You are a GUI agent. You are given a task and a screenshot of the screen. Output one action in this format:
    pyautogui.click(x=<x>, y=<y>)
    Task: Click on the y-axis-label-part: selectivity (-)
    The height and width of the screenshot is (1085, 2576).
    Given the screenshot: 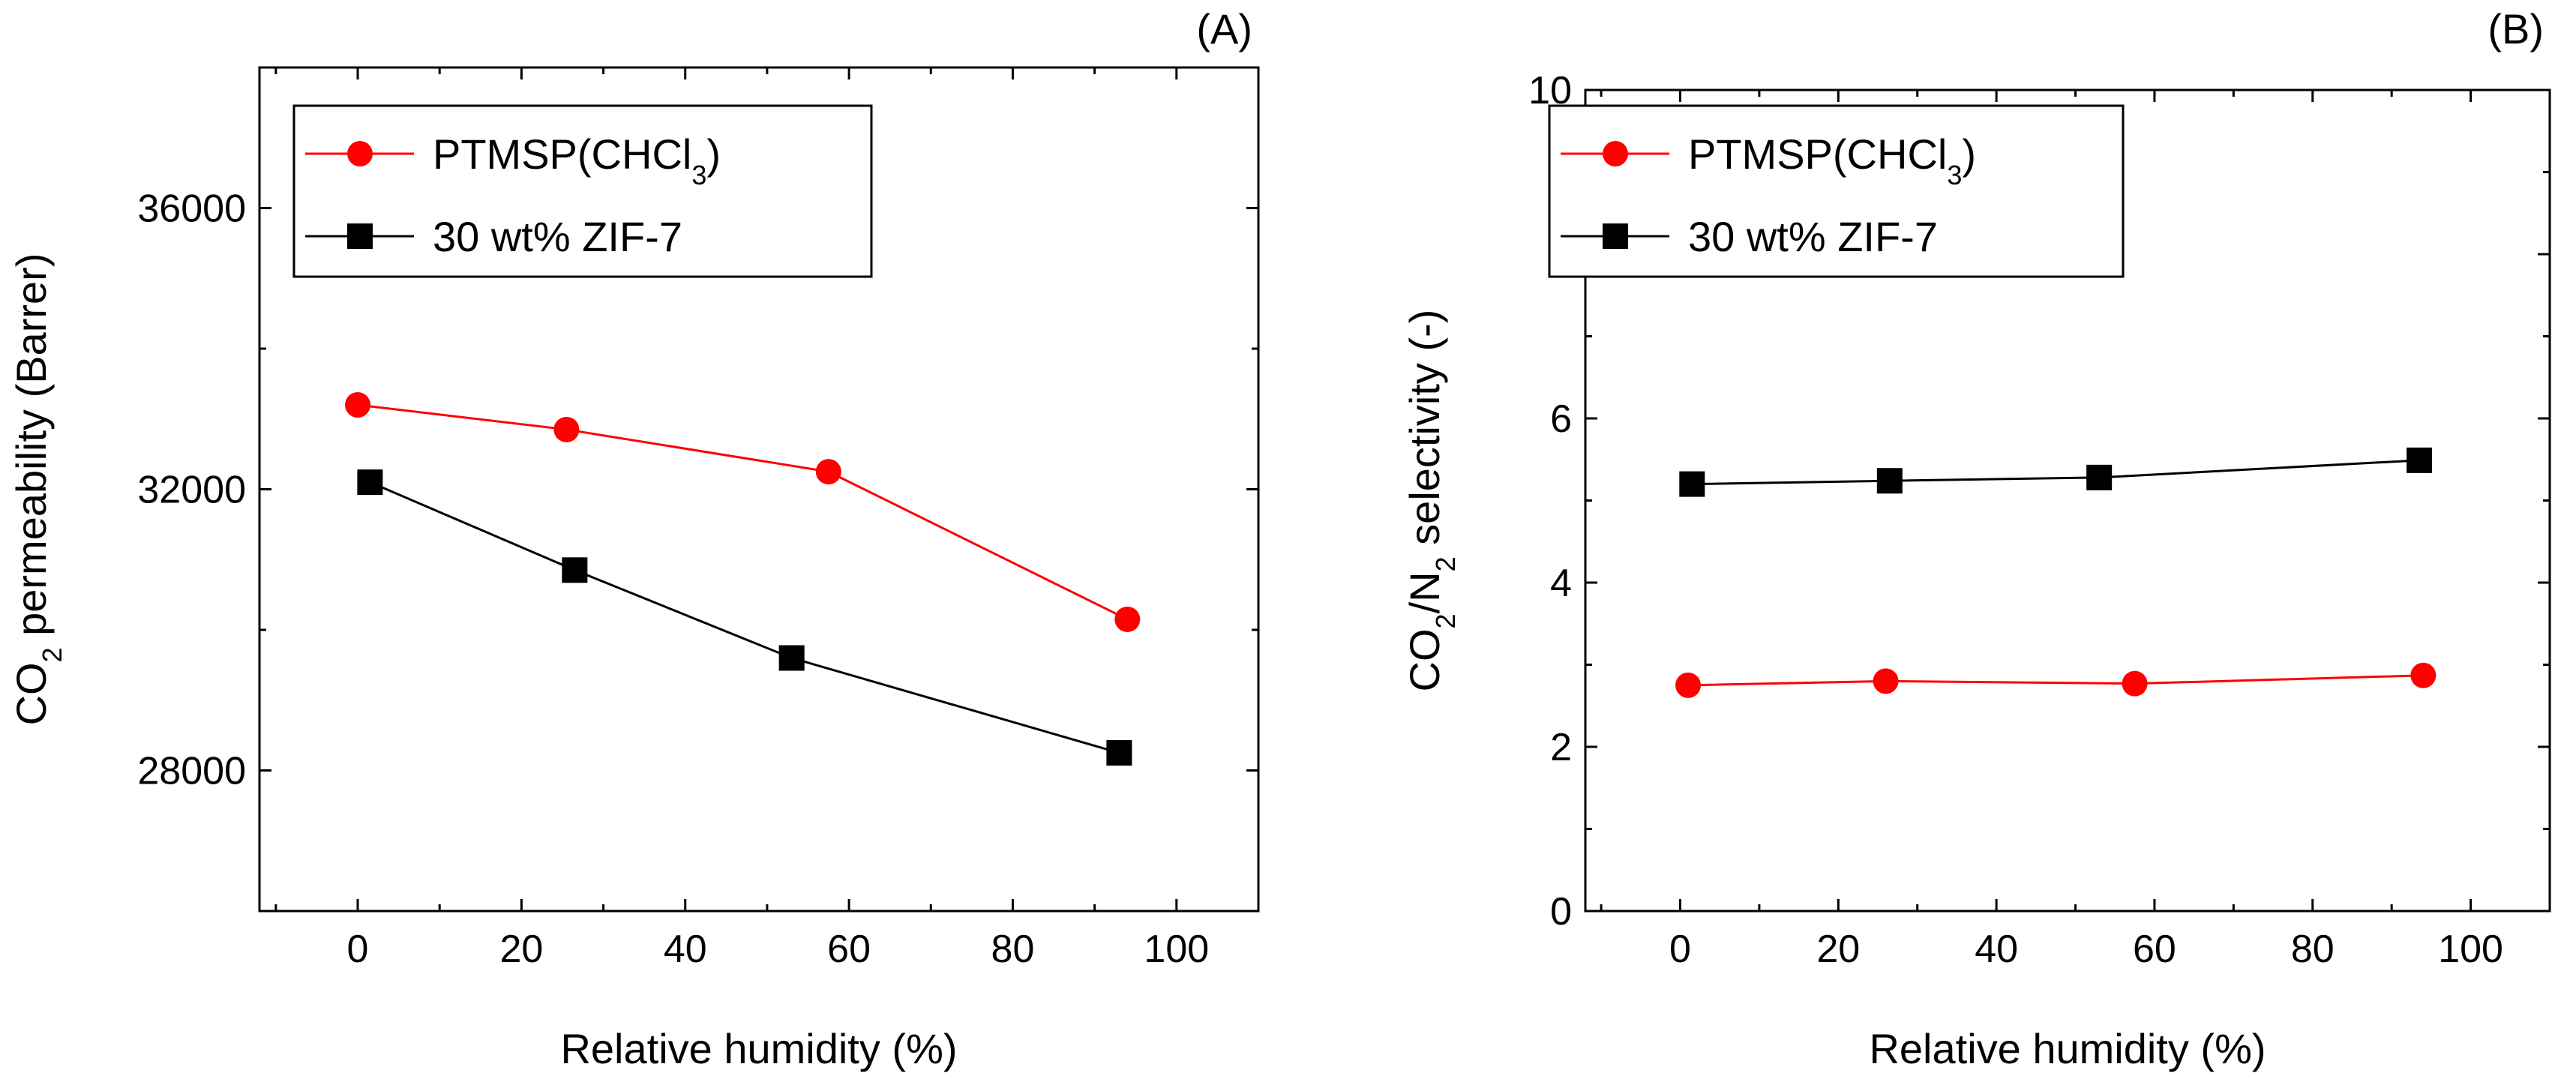 What is the action you would take?
    pyautogui.click(x=1425, y=433)
    